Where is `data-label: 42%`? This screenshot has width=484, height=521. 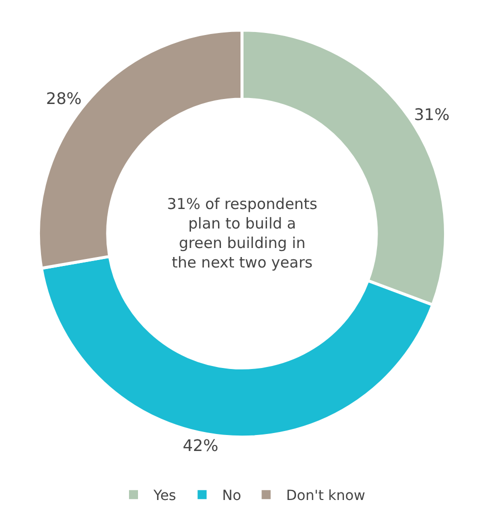 data-label: 42% is located at coordinates (200, 446).